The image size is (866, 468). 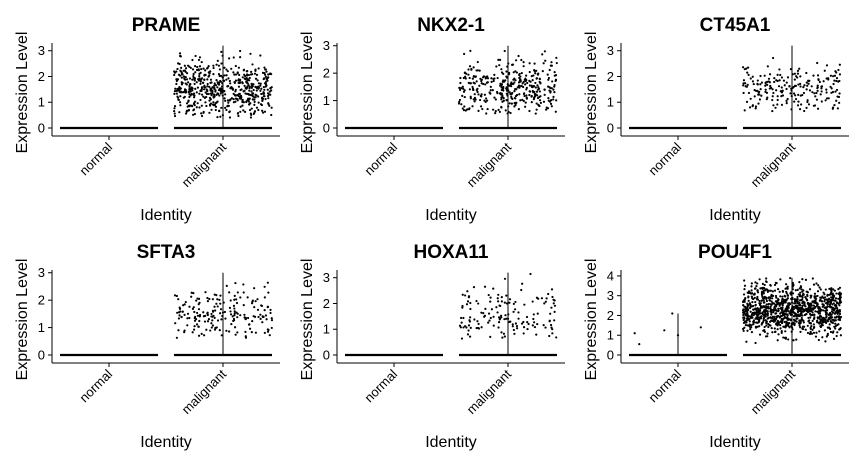 I want to click on panel-title: POU4F1, so click(x=735, y=252).